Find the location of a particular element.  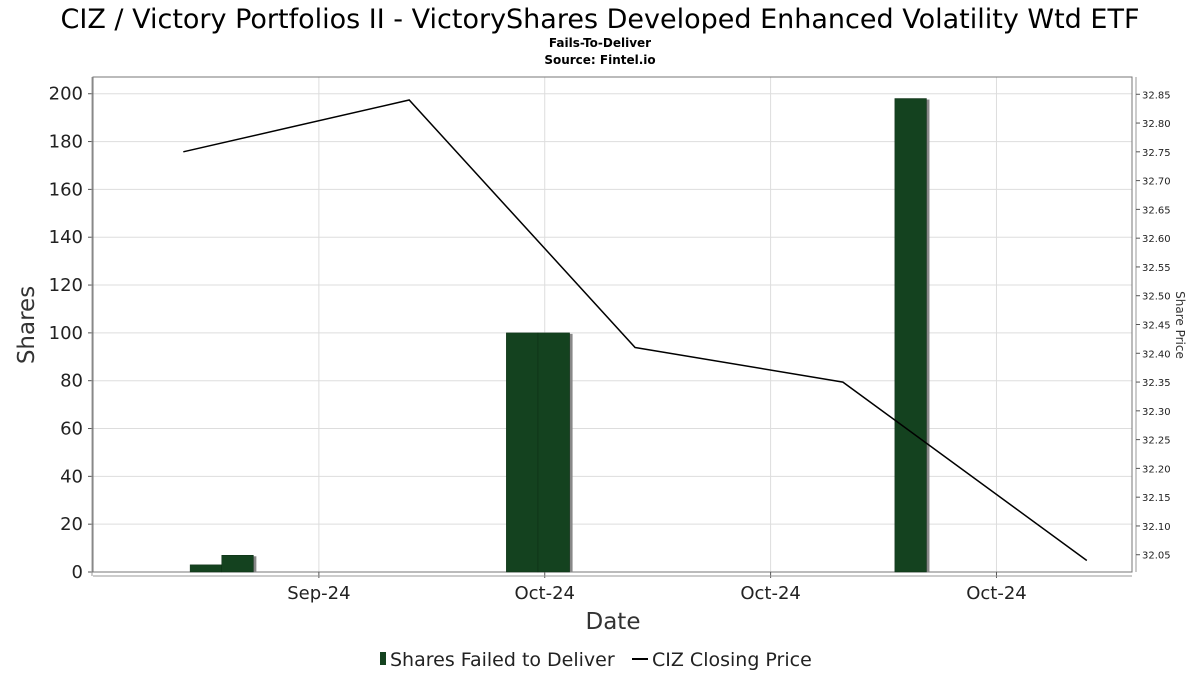

y-tick-label: 80 is located at coordinates (71, 381).